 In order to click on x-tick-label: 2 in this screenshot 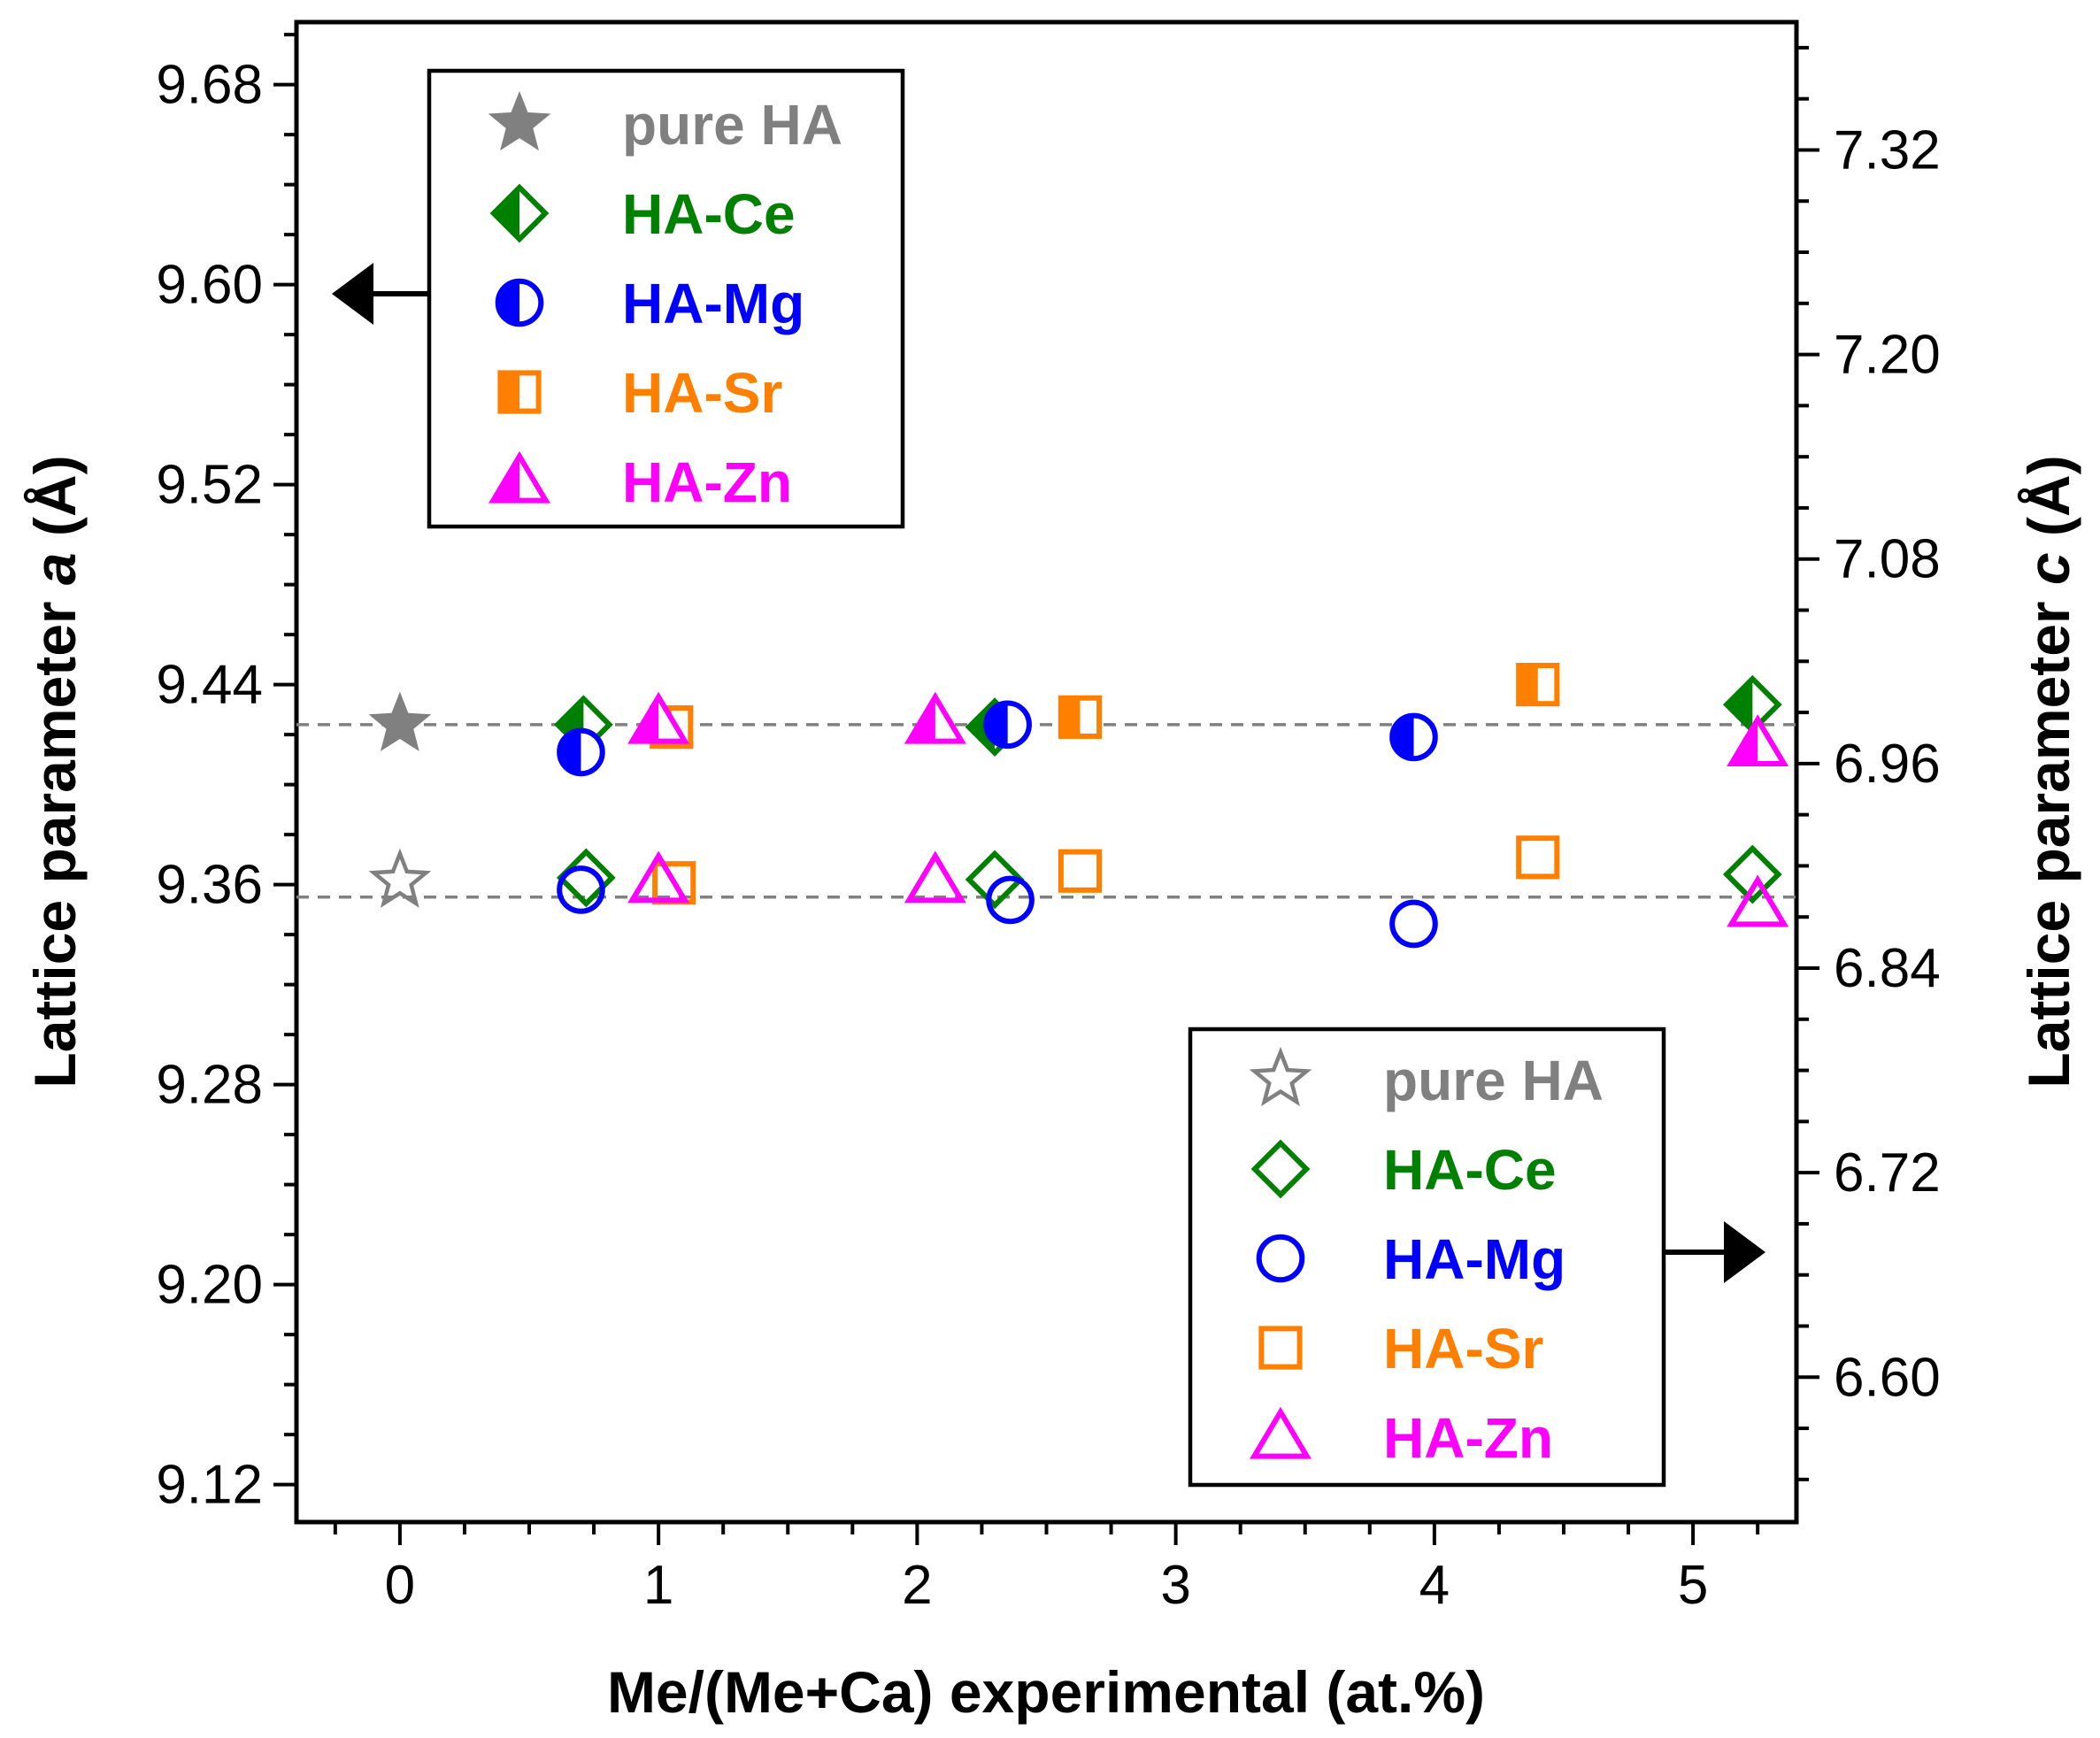, I will do `click(917, 1585)`.